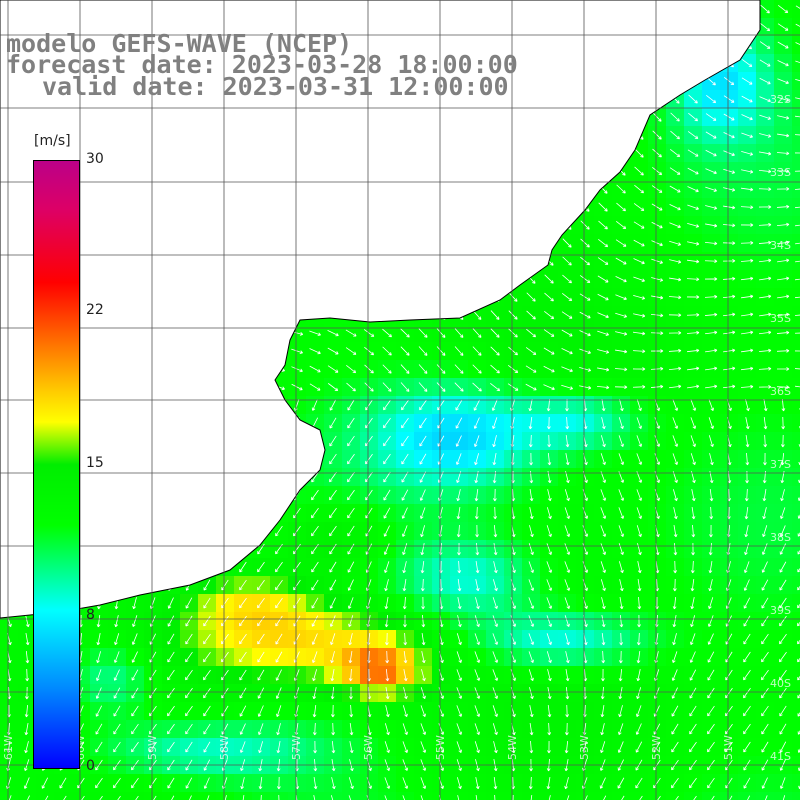 The image size is (800, 800). What do you see at coordinates (152, 747) in the screenshot?
I see `longitude-label: 59W` at bounding box center [152, 747].